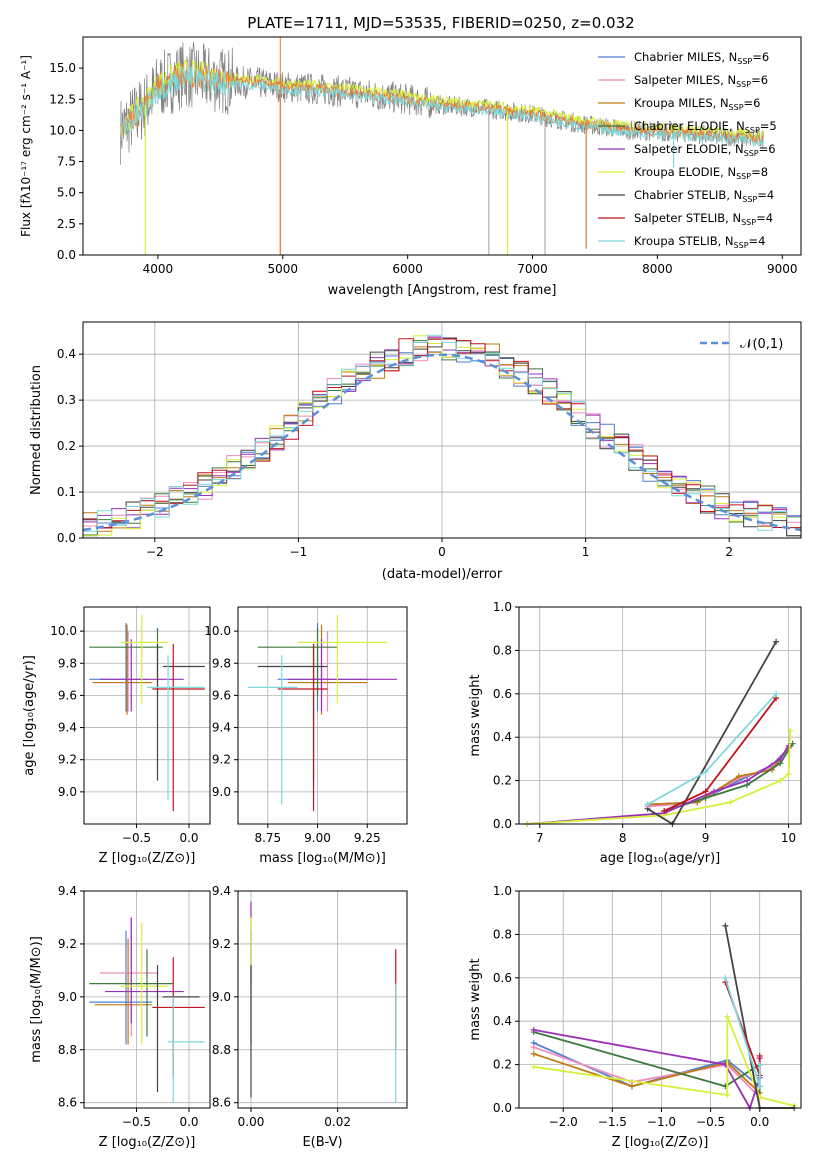 Image resolution: width=819 pixels, height=1170 pixels. I want to click on residuals-xlabel: (data-model)/error, so click(442, 574).